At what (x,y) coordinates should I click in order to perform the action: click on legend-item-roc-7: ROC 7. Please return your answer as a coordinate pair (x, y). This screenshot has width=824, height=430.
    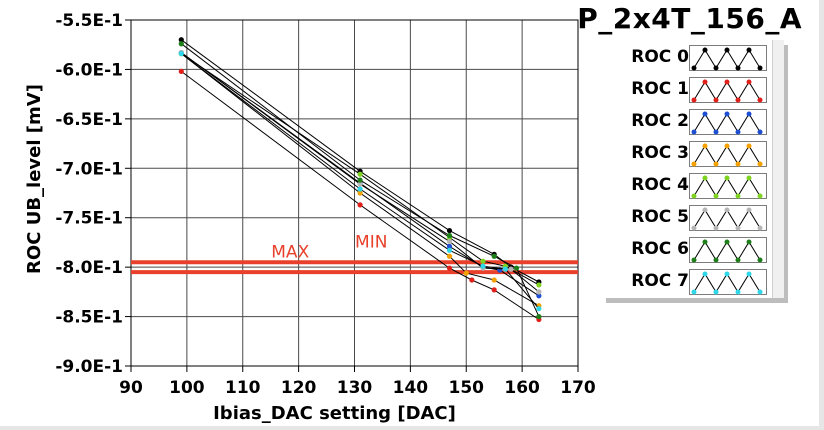
    Looking at the image, I should click on (686, 282).